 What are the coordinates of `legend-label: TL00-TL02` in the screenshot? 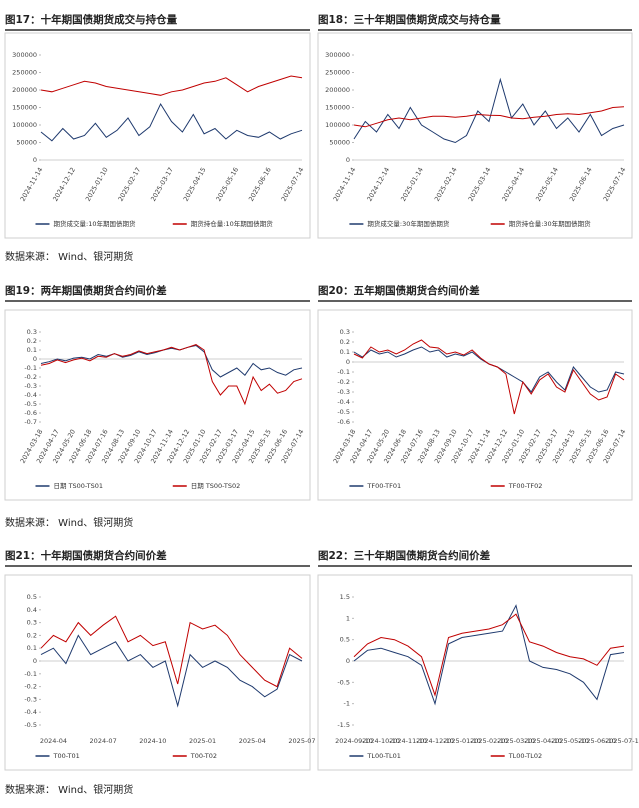 It's located at (525, 756).